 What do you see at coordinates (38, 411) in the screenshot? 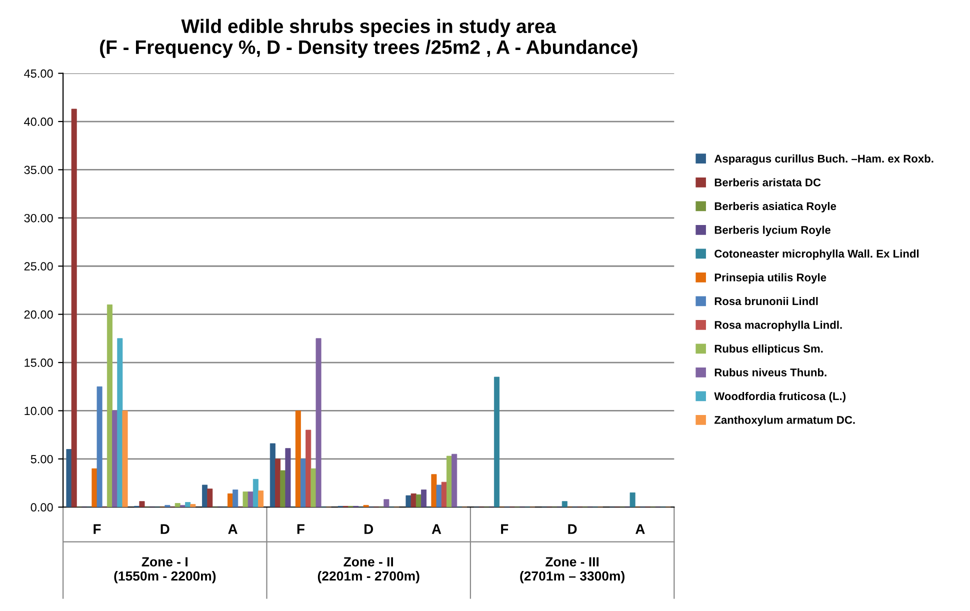
I see `y-tick-label: 10.00` at bounding box center [38, 411].